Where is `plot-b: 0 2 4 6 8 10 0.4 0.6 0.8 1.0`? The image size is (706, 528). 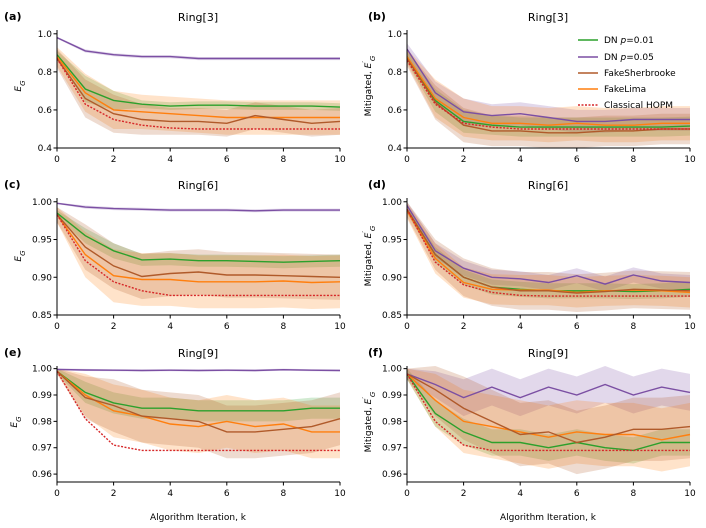
plot-b: 0 2 4 6 8 10 0.4 0.6 0.8 1.0 is located at coordinates (542, 97).